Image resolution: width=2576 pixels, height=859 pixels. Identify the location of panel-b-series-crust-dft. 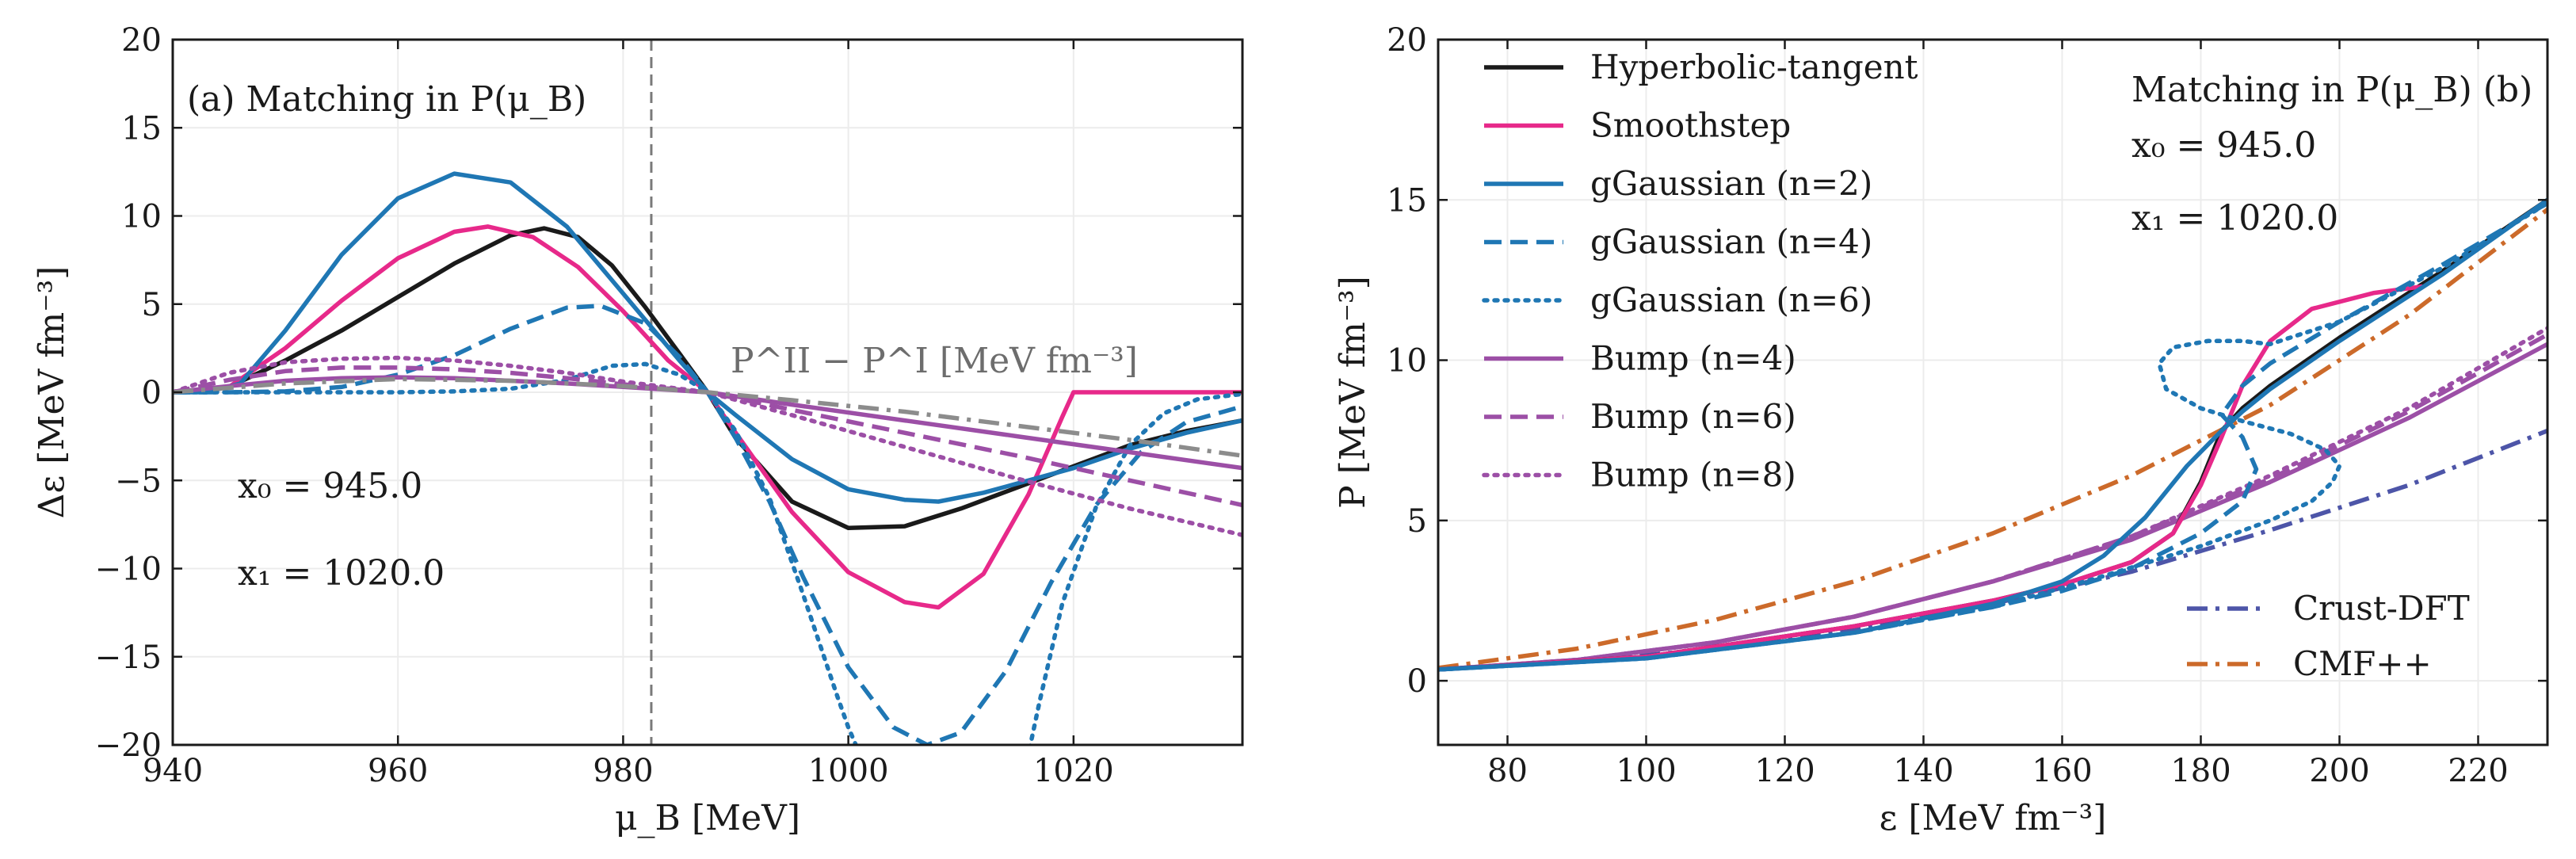
(1992, 550).